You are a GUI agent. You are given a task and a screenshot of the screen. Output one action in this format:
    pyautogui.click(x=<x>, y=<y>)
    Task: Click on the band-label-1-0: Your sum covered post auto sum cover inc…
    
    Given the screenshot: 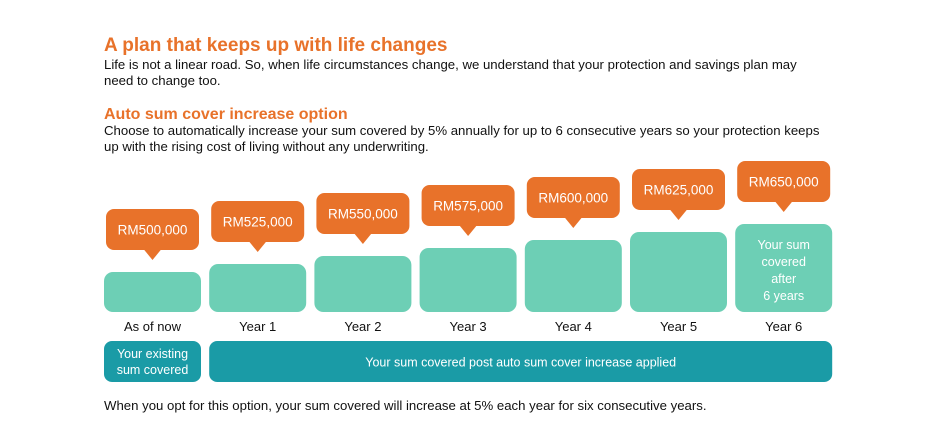 What is the action you would take?
    pyautogui.click(x=520, y=363)
    